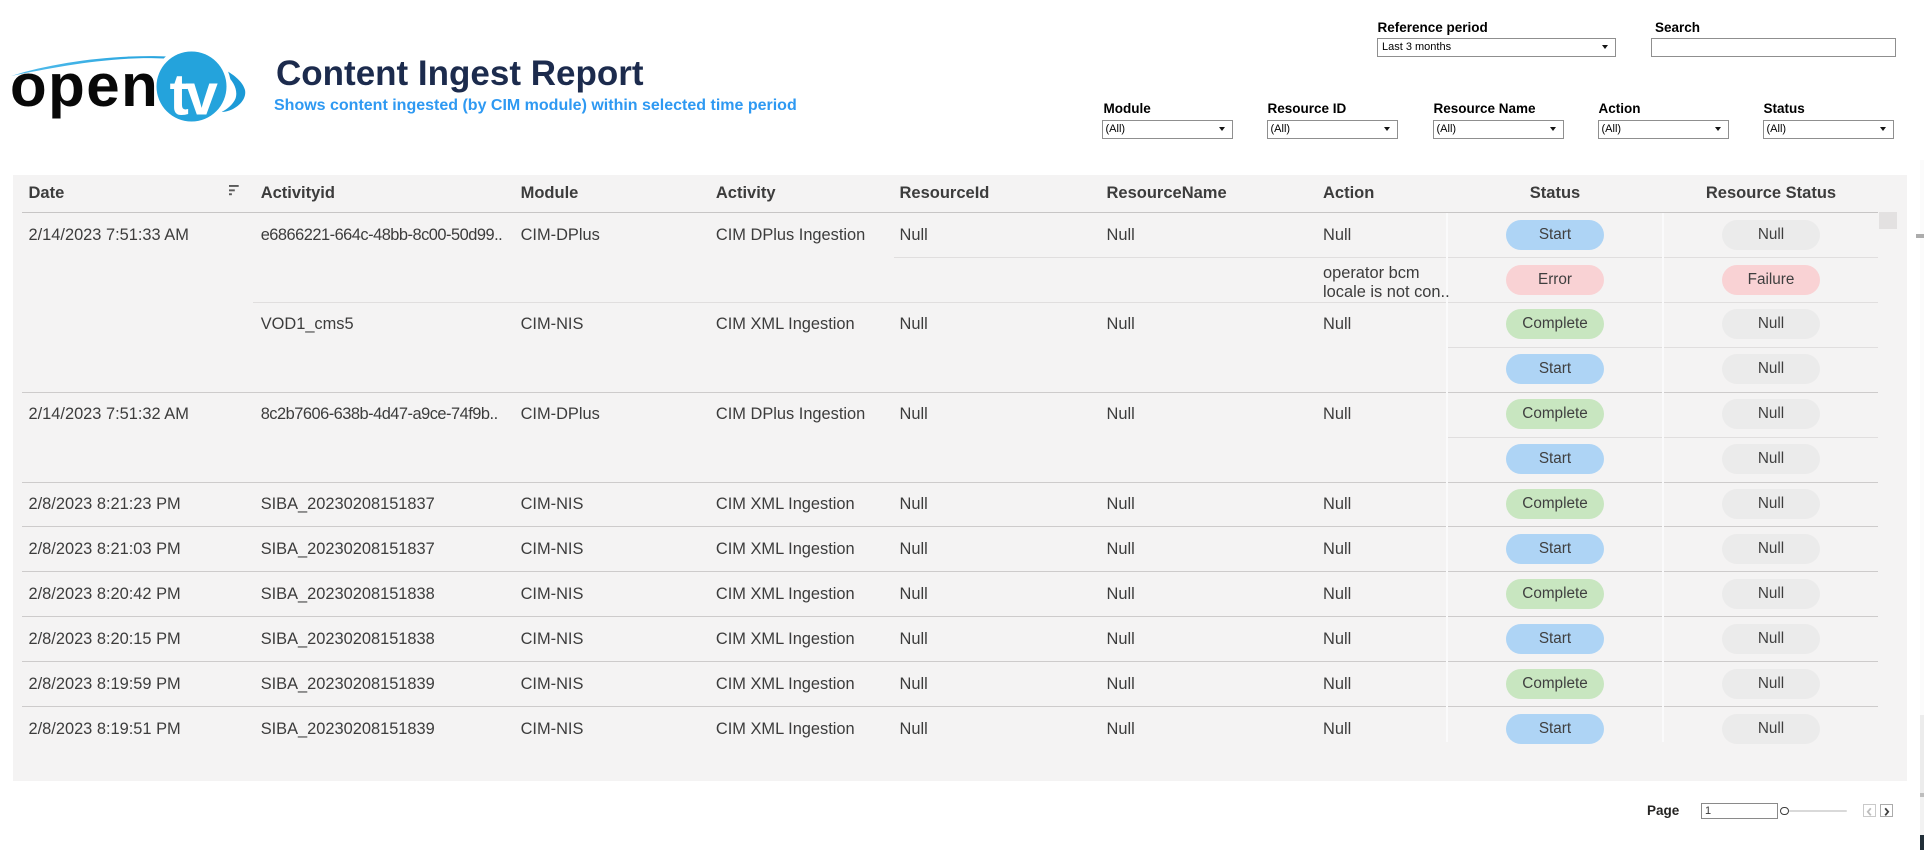 The width and height of the screenshot is (1924, 850). What do you see at coordinates (194, 95) in the screenshot?
I see `svg-text: tv` at bounding box center [194, 95].